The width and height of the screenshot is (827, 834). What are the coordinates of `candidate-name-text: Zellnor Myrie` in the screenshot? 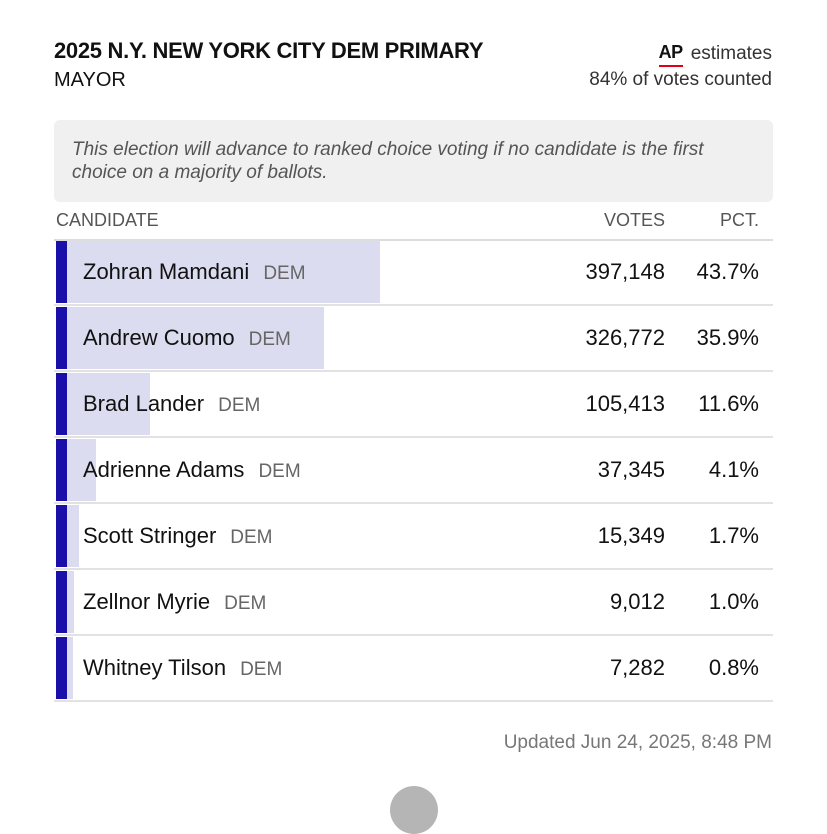 It's located at (147, 601).